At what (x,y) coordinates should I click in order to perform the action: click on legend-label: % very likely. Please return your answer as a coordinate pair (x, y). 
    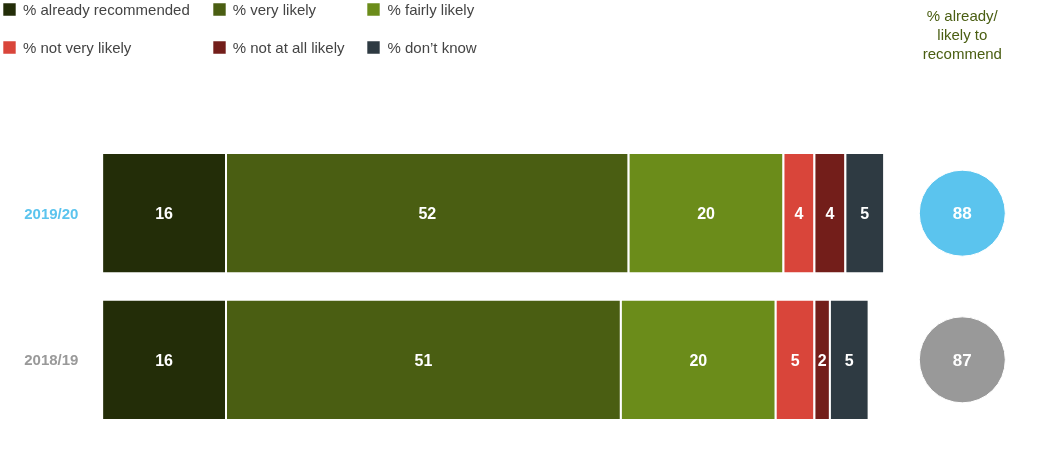
    Looking at the image, I should click on (274, 9).